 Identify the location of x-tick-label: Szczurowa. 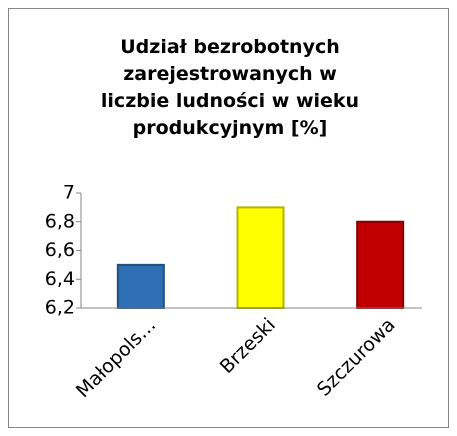
(356, 357).